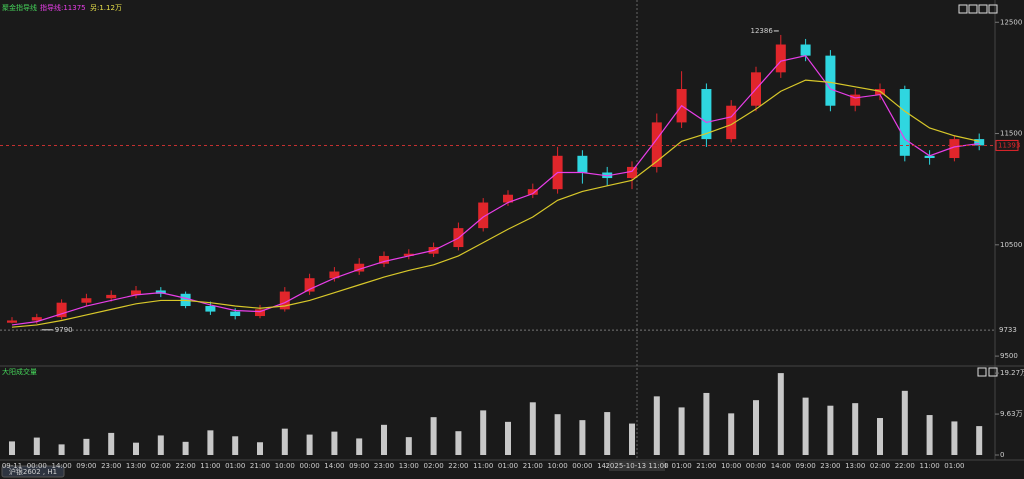 This screenshot has height=479, width=1024. Describe the element at coordinates (1009, 145) in the screenshot. I see `last-price-label: 11393` at that location.